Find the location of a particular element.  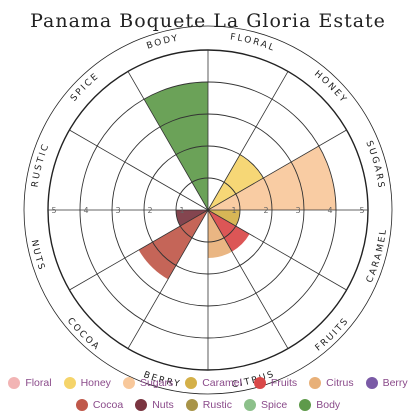

legend-label: Body is located at coordinates (328, 405).